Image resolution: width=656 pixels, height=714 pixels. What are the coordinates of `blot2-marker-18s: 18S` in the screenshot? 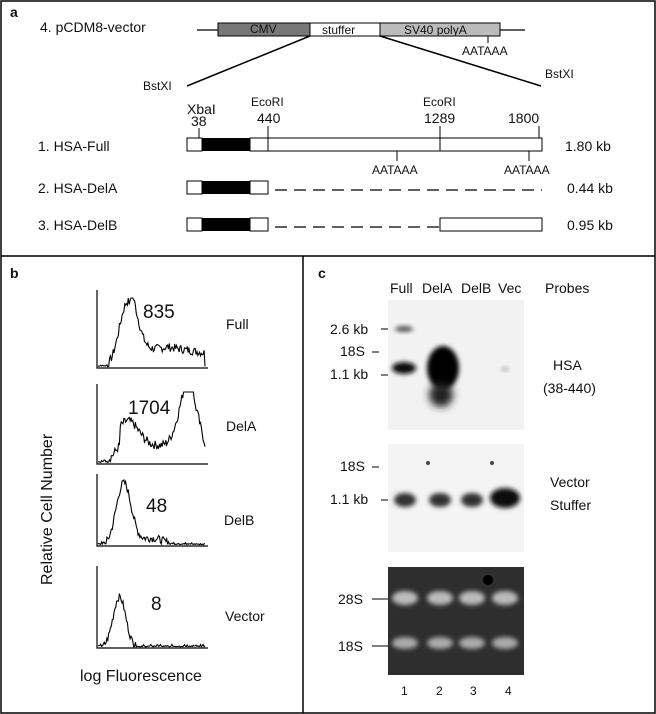 It's located at (352, 466).